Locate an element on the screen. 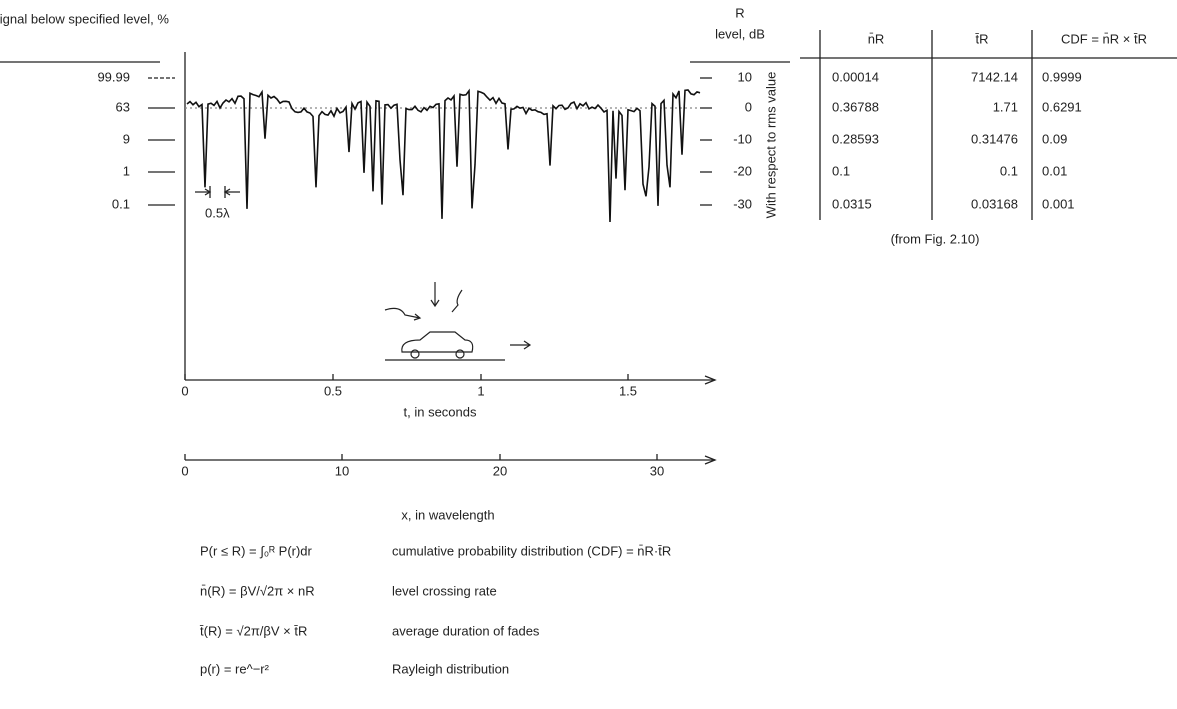  left-tick-label: 9 is located at coordinates (126, 138).